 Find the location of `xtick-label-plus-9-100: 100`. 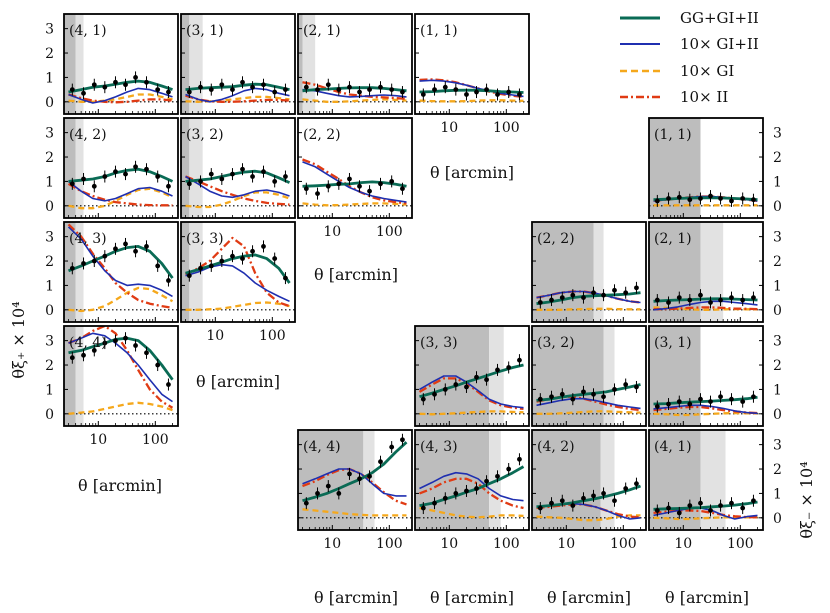

xtick-label-plus-9-100: 100 is located at coordinates (155, 440).